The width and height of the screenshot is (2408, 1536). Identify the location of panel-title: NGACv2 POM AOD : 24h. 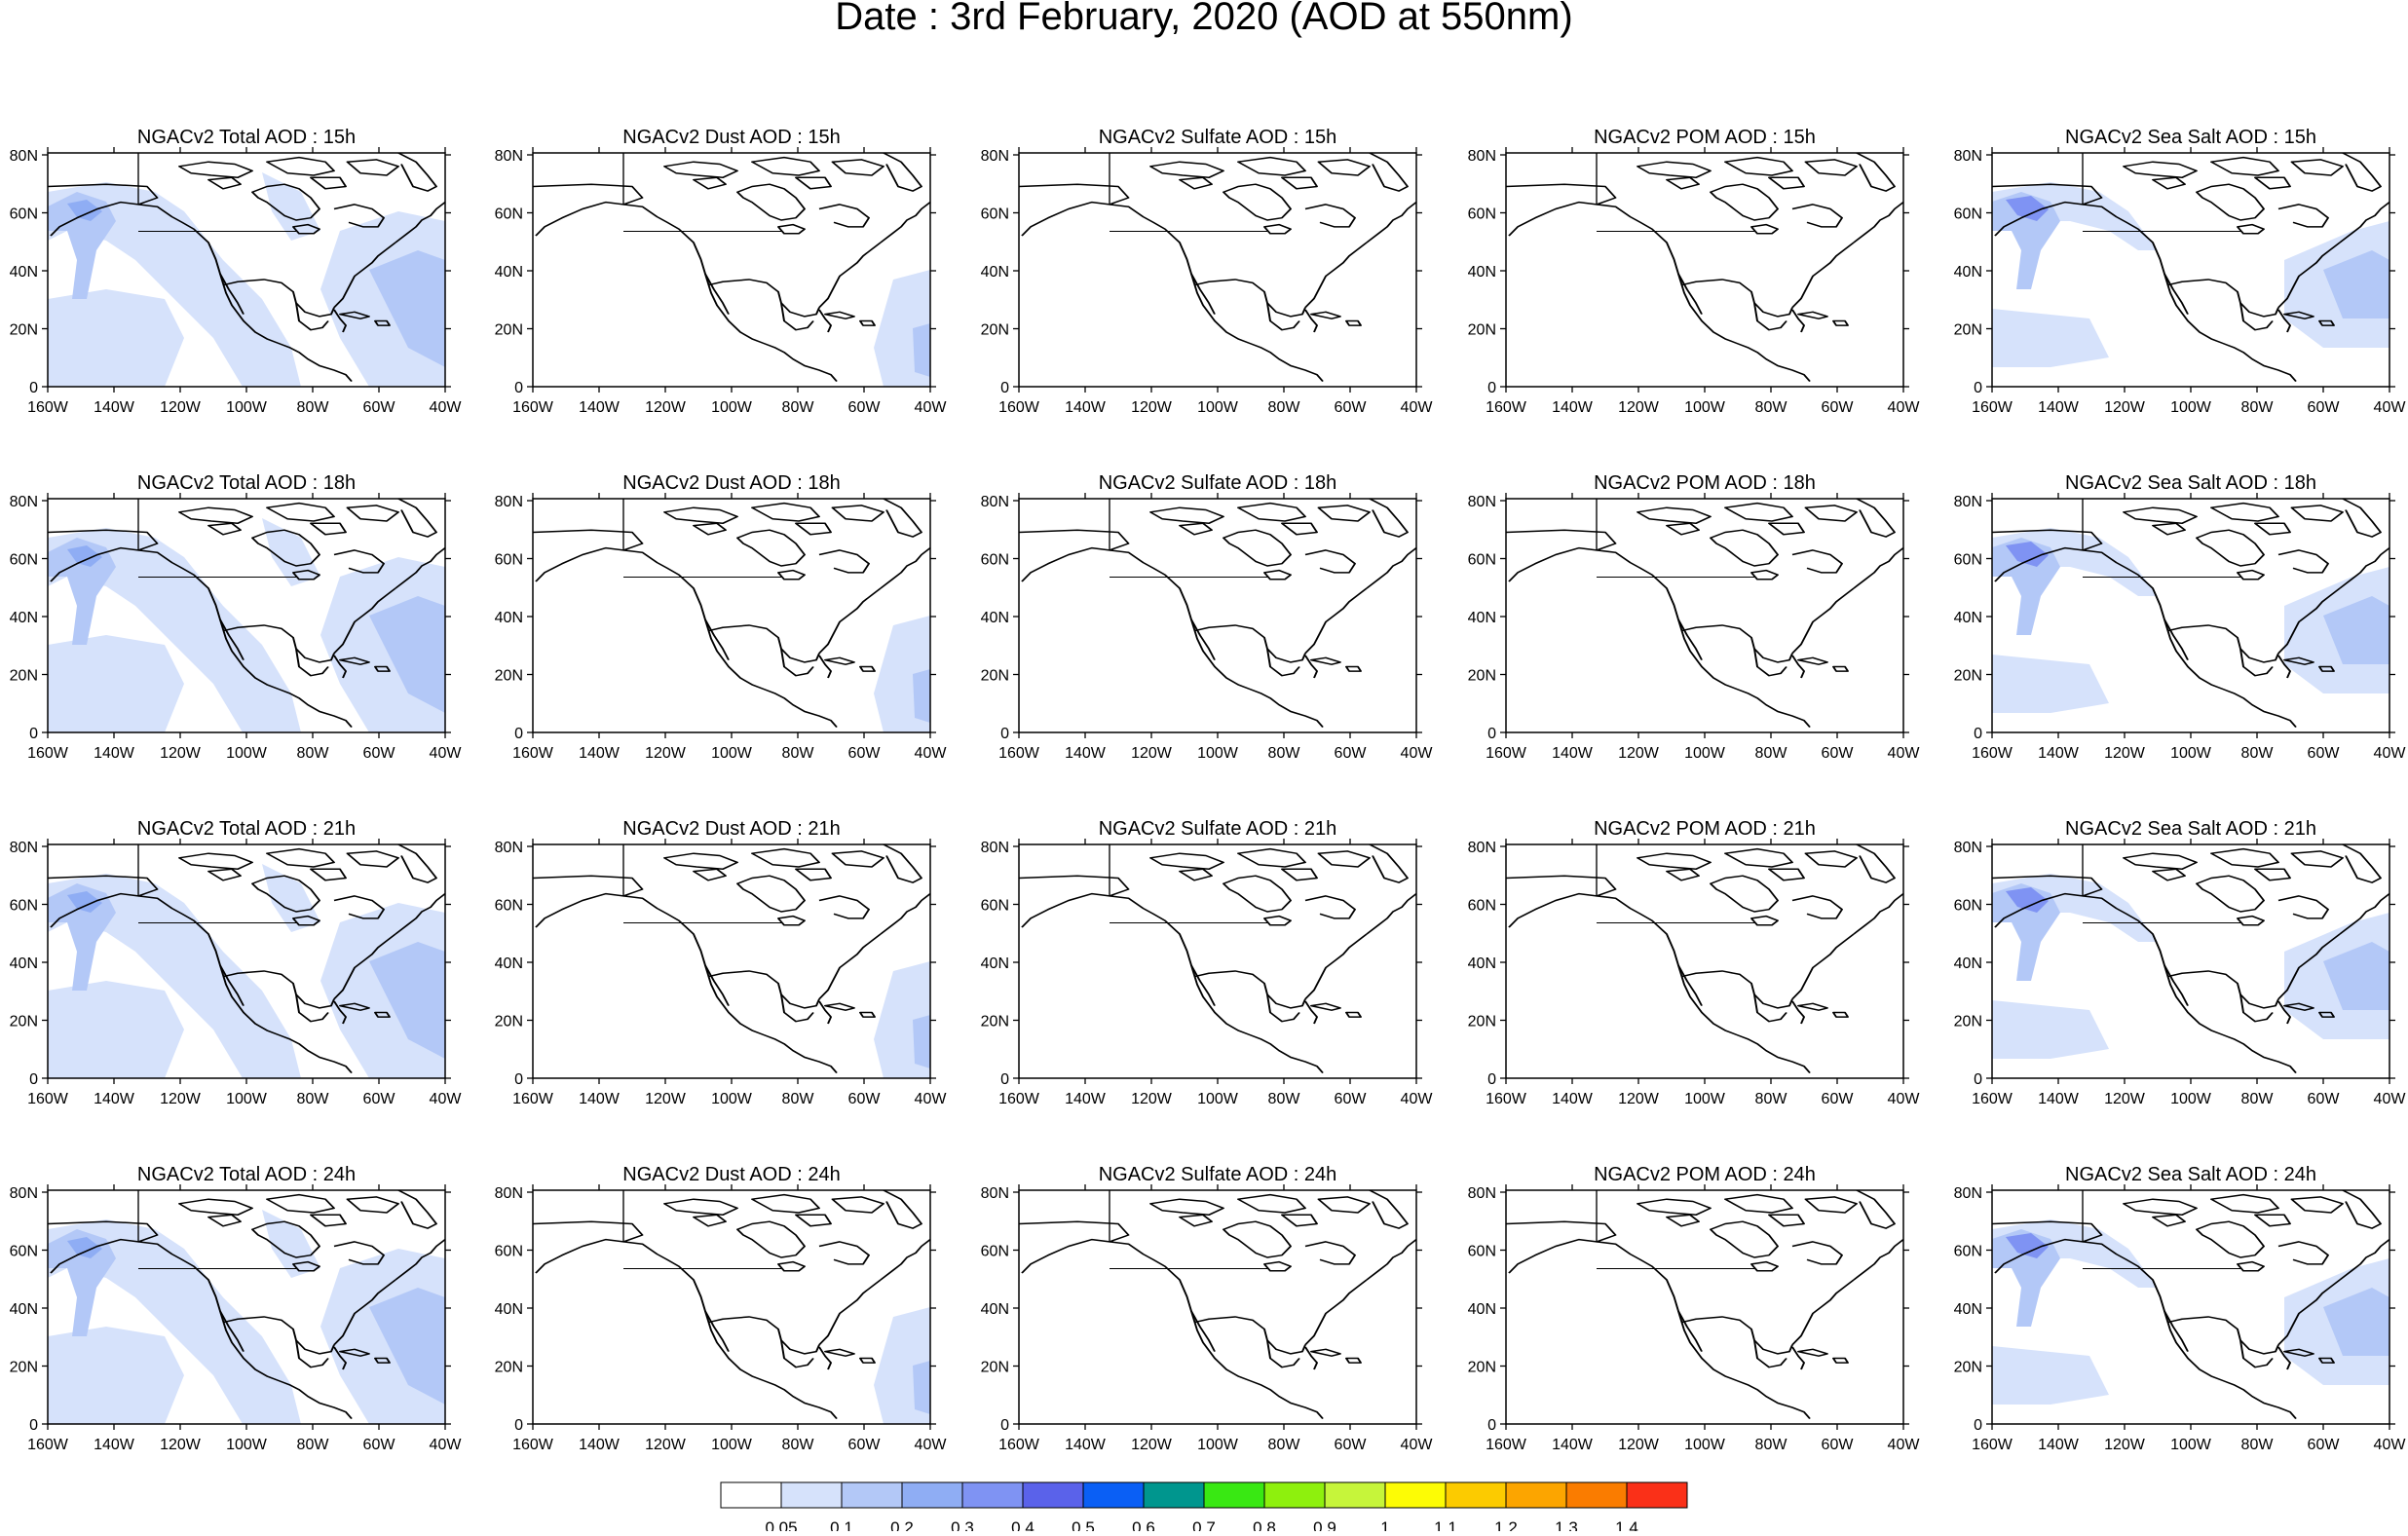
(1705, 1174).